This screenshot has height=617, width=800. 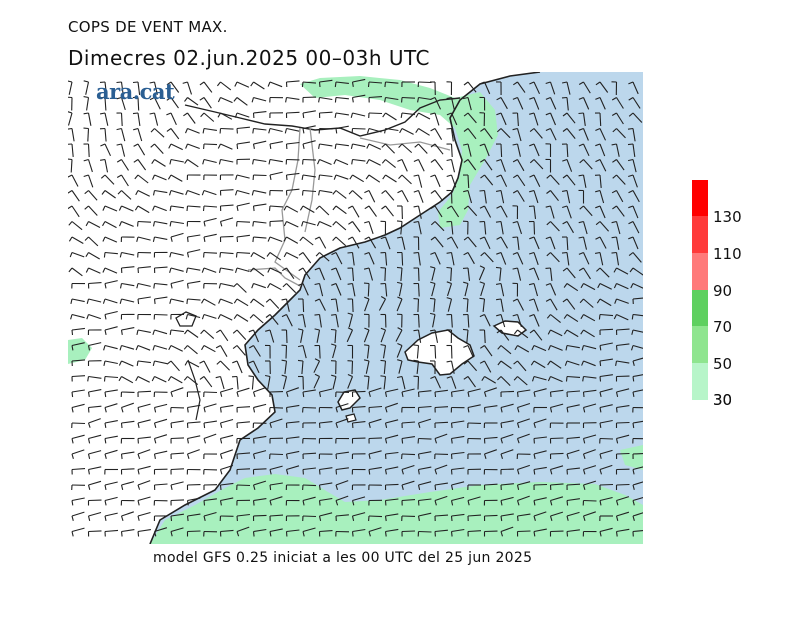 What do you see at coordinates (510, 328) in the screenshot?
I see `menorca-island` at bounding box center [510, 328].